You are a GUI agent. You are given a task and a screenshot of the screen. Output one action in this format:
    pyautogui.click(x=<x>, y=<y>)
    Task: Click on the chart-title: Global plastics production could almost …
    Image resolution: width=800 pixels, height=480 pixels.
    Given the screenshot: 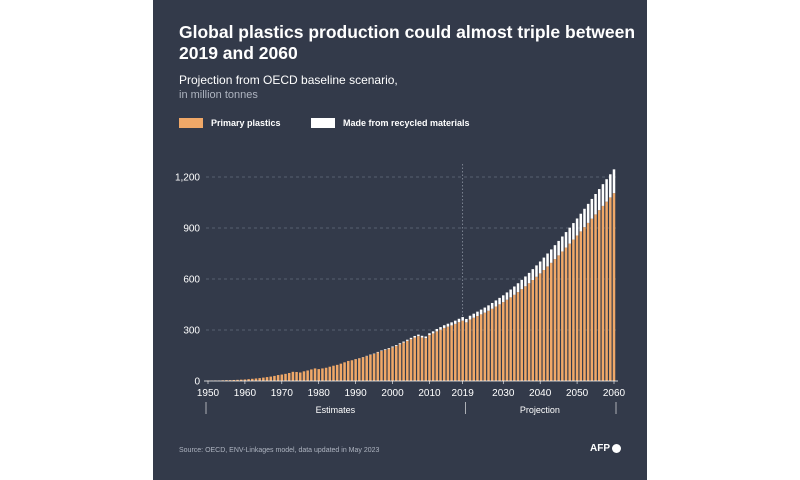 What is the action you would take?
    pyautogui.click(x=407, y=42)
    